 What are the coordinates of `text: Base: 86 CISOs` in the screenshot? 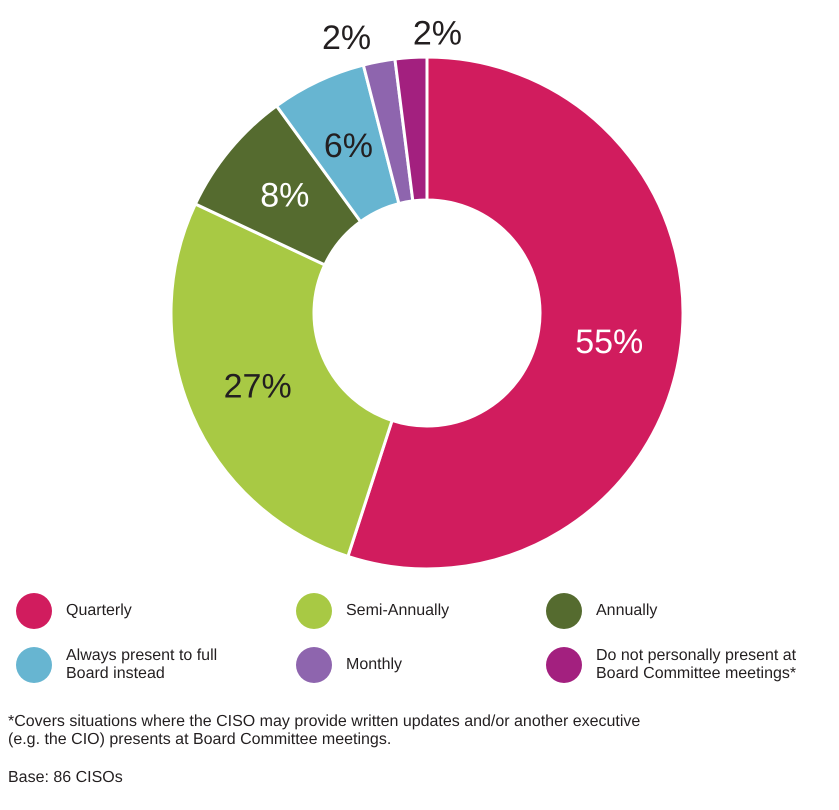 It's located at (66, 778).